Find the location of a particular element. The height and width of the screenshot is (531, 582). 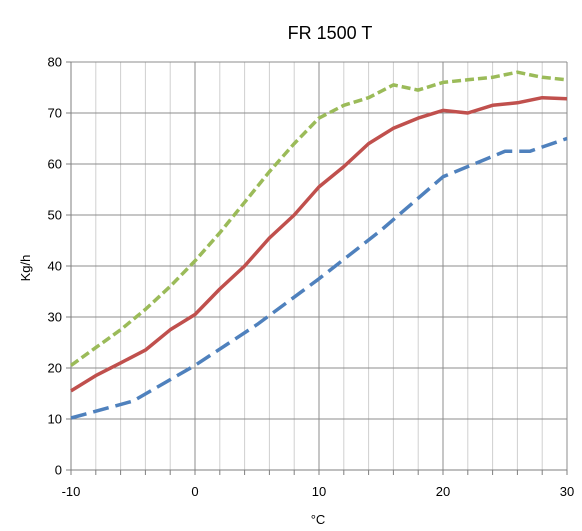

x-tick-label: 20 is located at coordinates (443, 491).